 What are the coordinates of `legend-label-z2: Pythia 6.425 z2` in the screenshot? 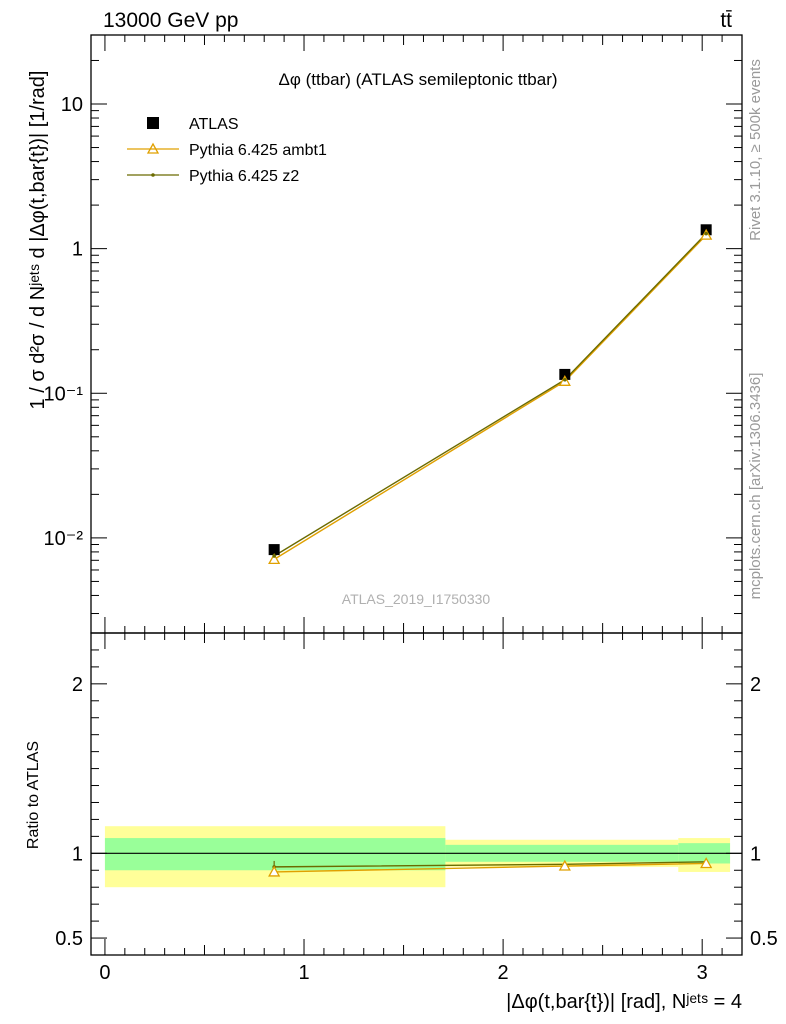 It's located at (244, 176).